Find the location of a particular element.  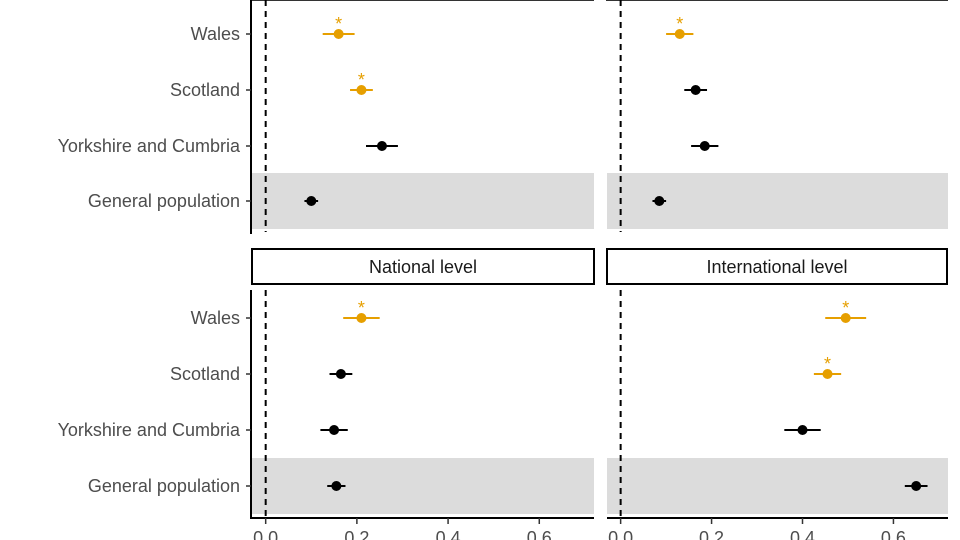

strip-label-national: National level is located at coordinates (423, 267).